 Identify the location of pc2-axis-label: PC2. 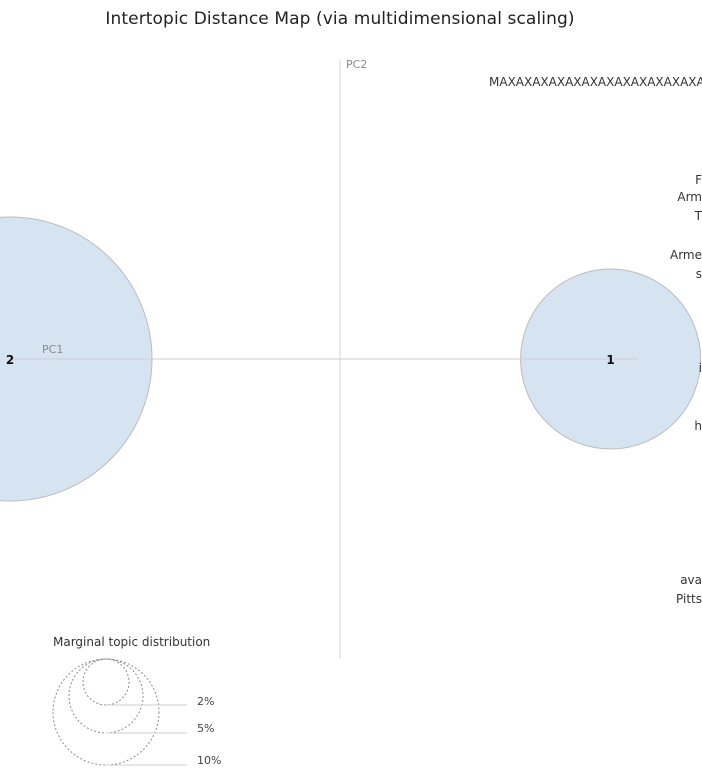
(357, 64).